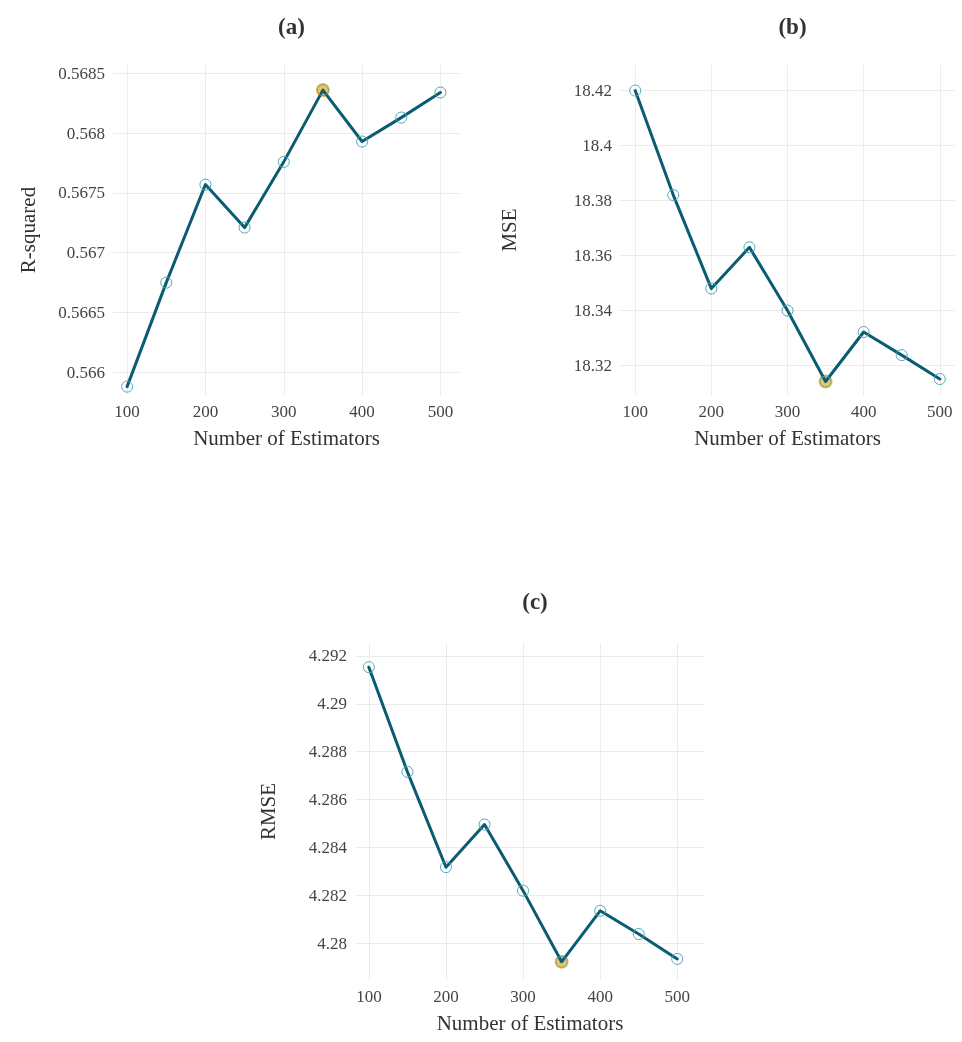  Describe the element at coordinates (592, 256) in the screenshot. I see `y-tick-label: 18.36` at that location.